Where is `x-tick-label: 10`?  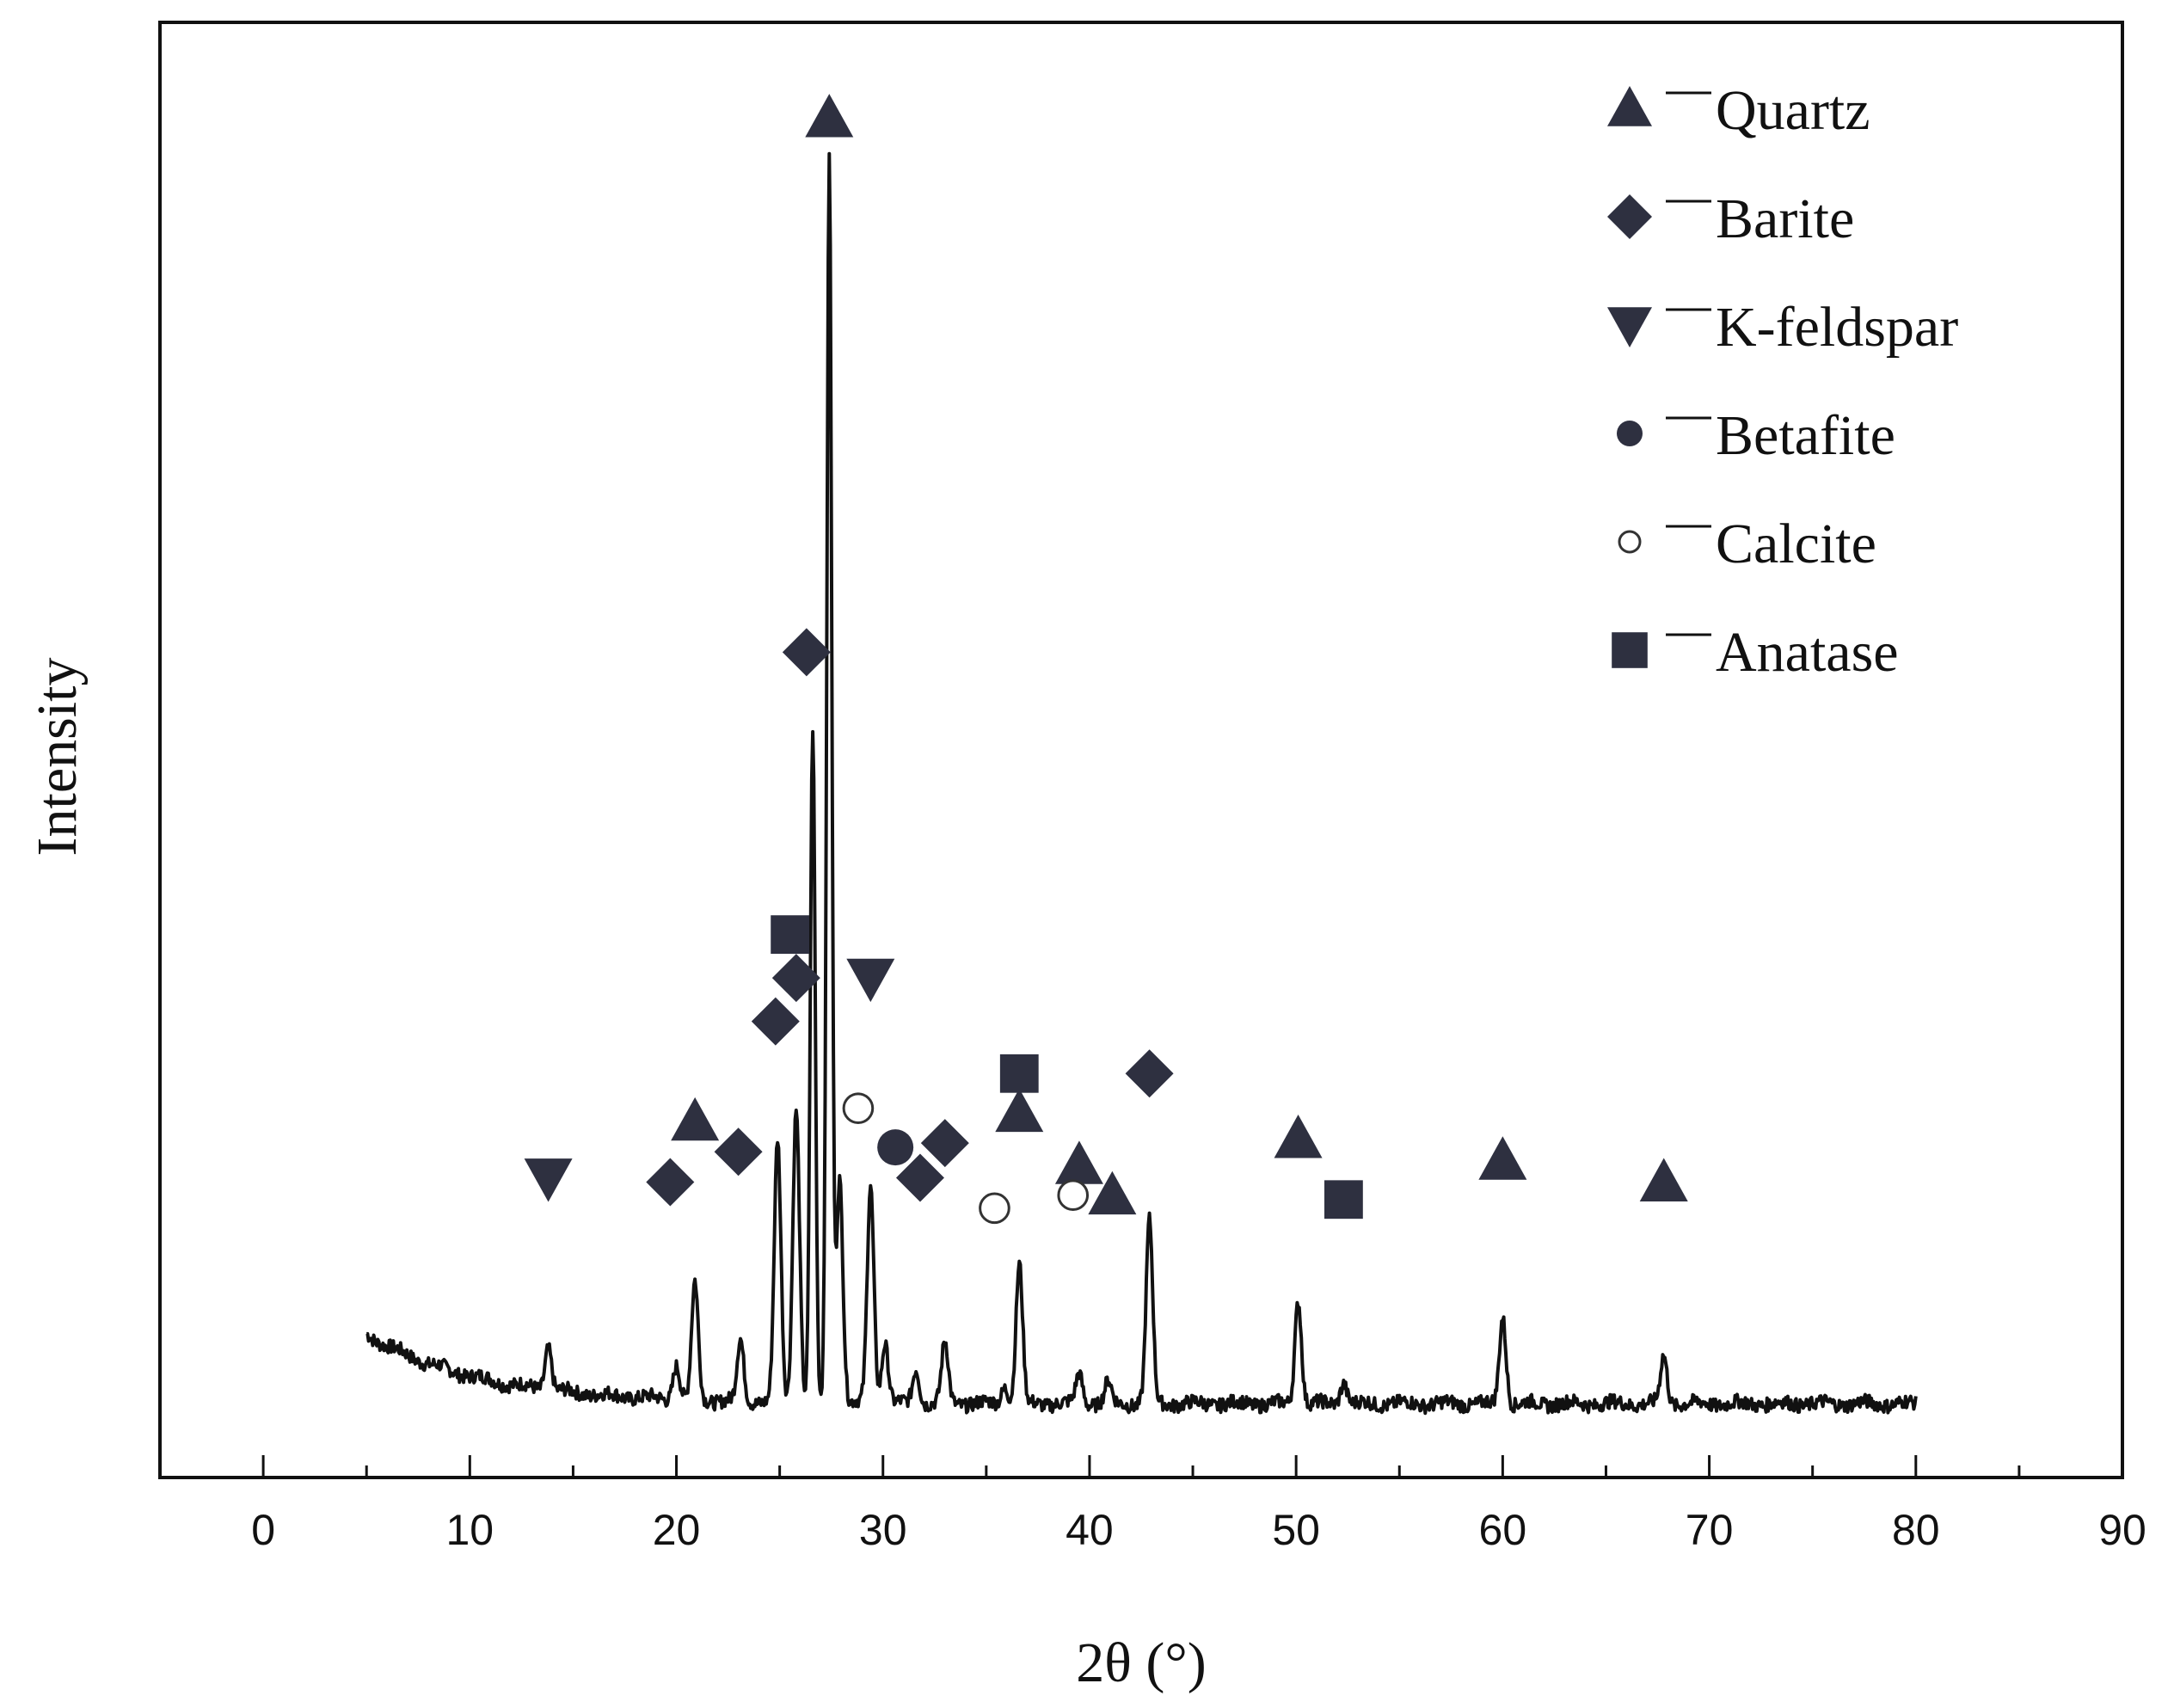
x-tick-label: 10 is located at coordinates (470, 1530).